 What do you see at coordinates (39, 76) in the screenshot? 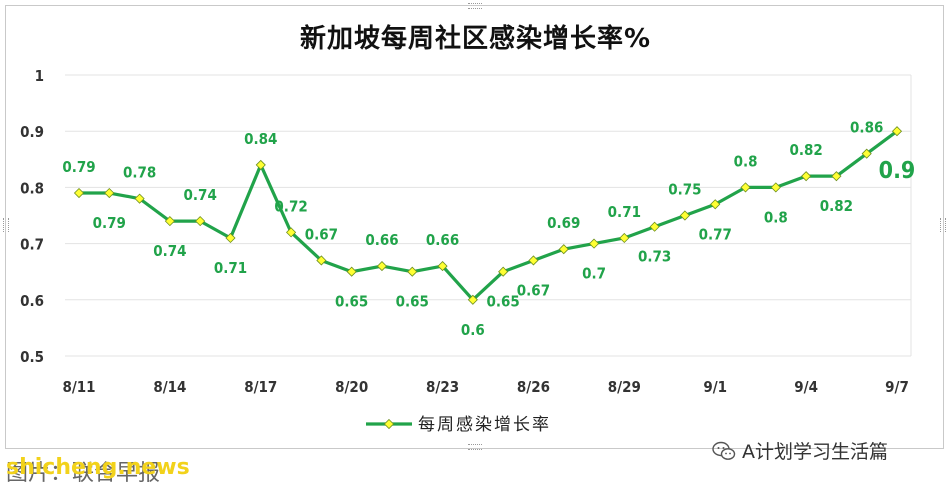
I see `y-tick-label: 1` at bounding box center [39, 76].